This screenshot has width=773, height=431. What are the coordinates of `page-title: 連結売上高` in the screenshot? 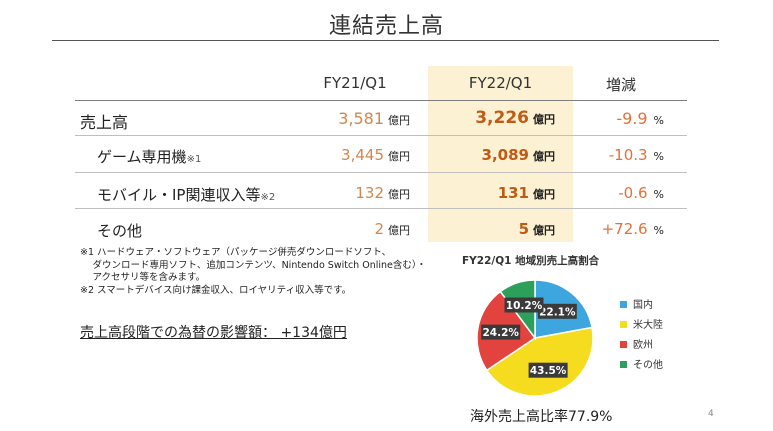 It's located at (386, 26).